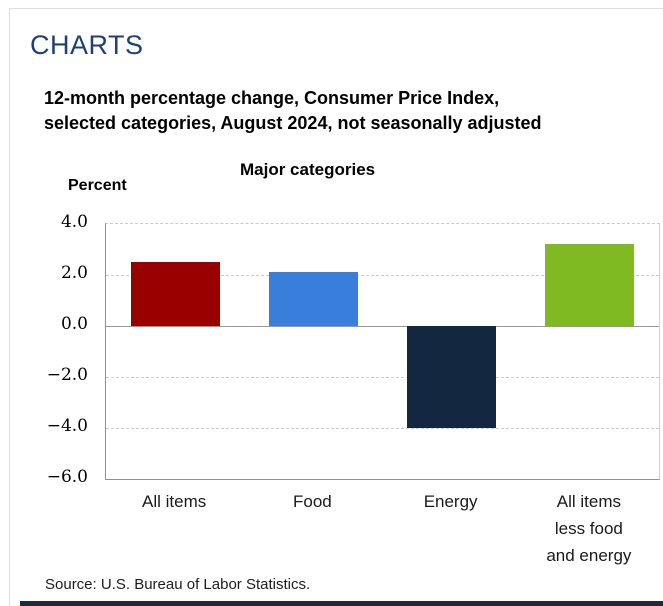 This screenshot has height=606, width=663. Describe the element at coordinates (175, 294) in the screenshot. I see `bar-all-items` at that location.